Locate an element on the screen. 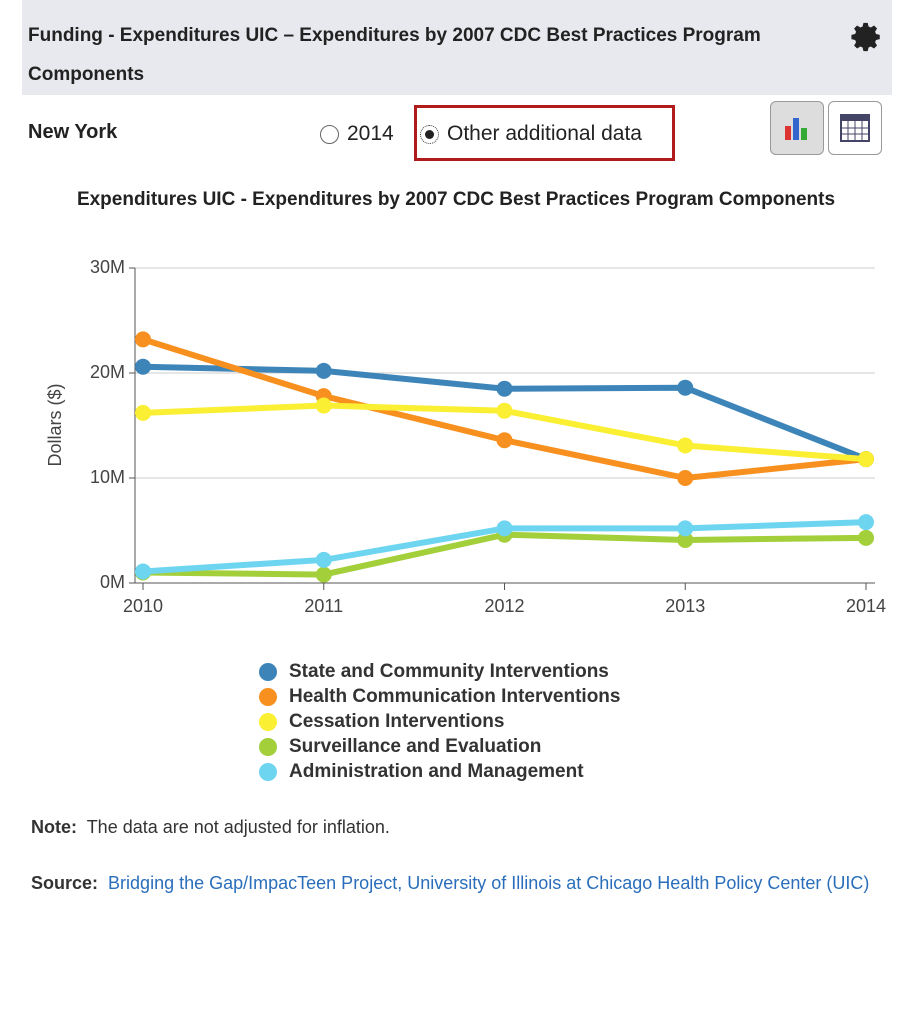 This screenshot has width=912, height=1015. table-icon is located at coordinates (855, 128).